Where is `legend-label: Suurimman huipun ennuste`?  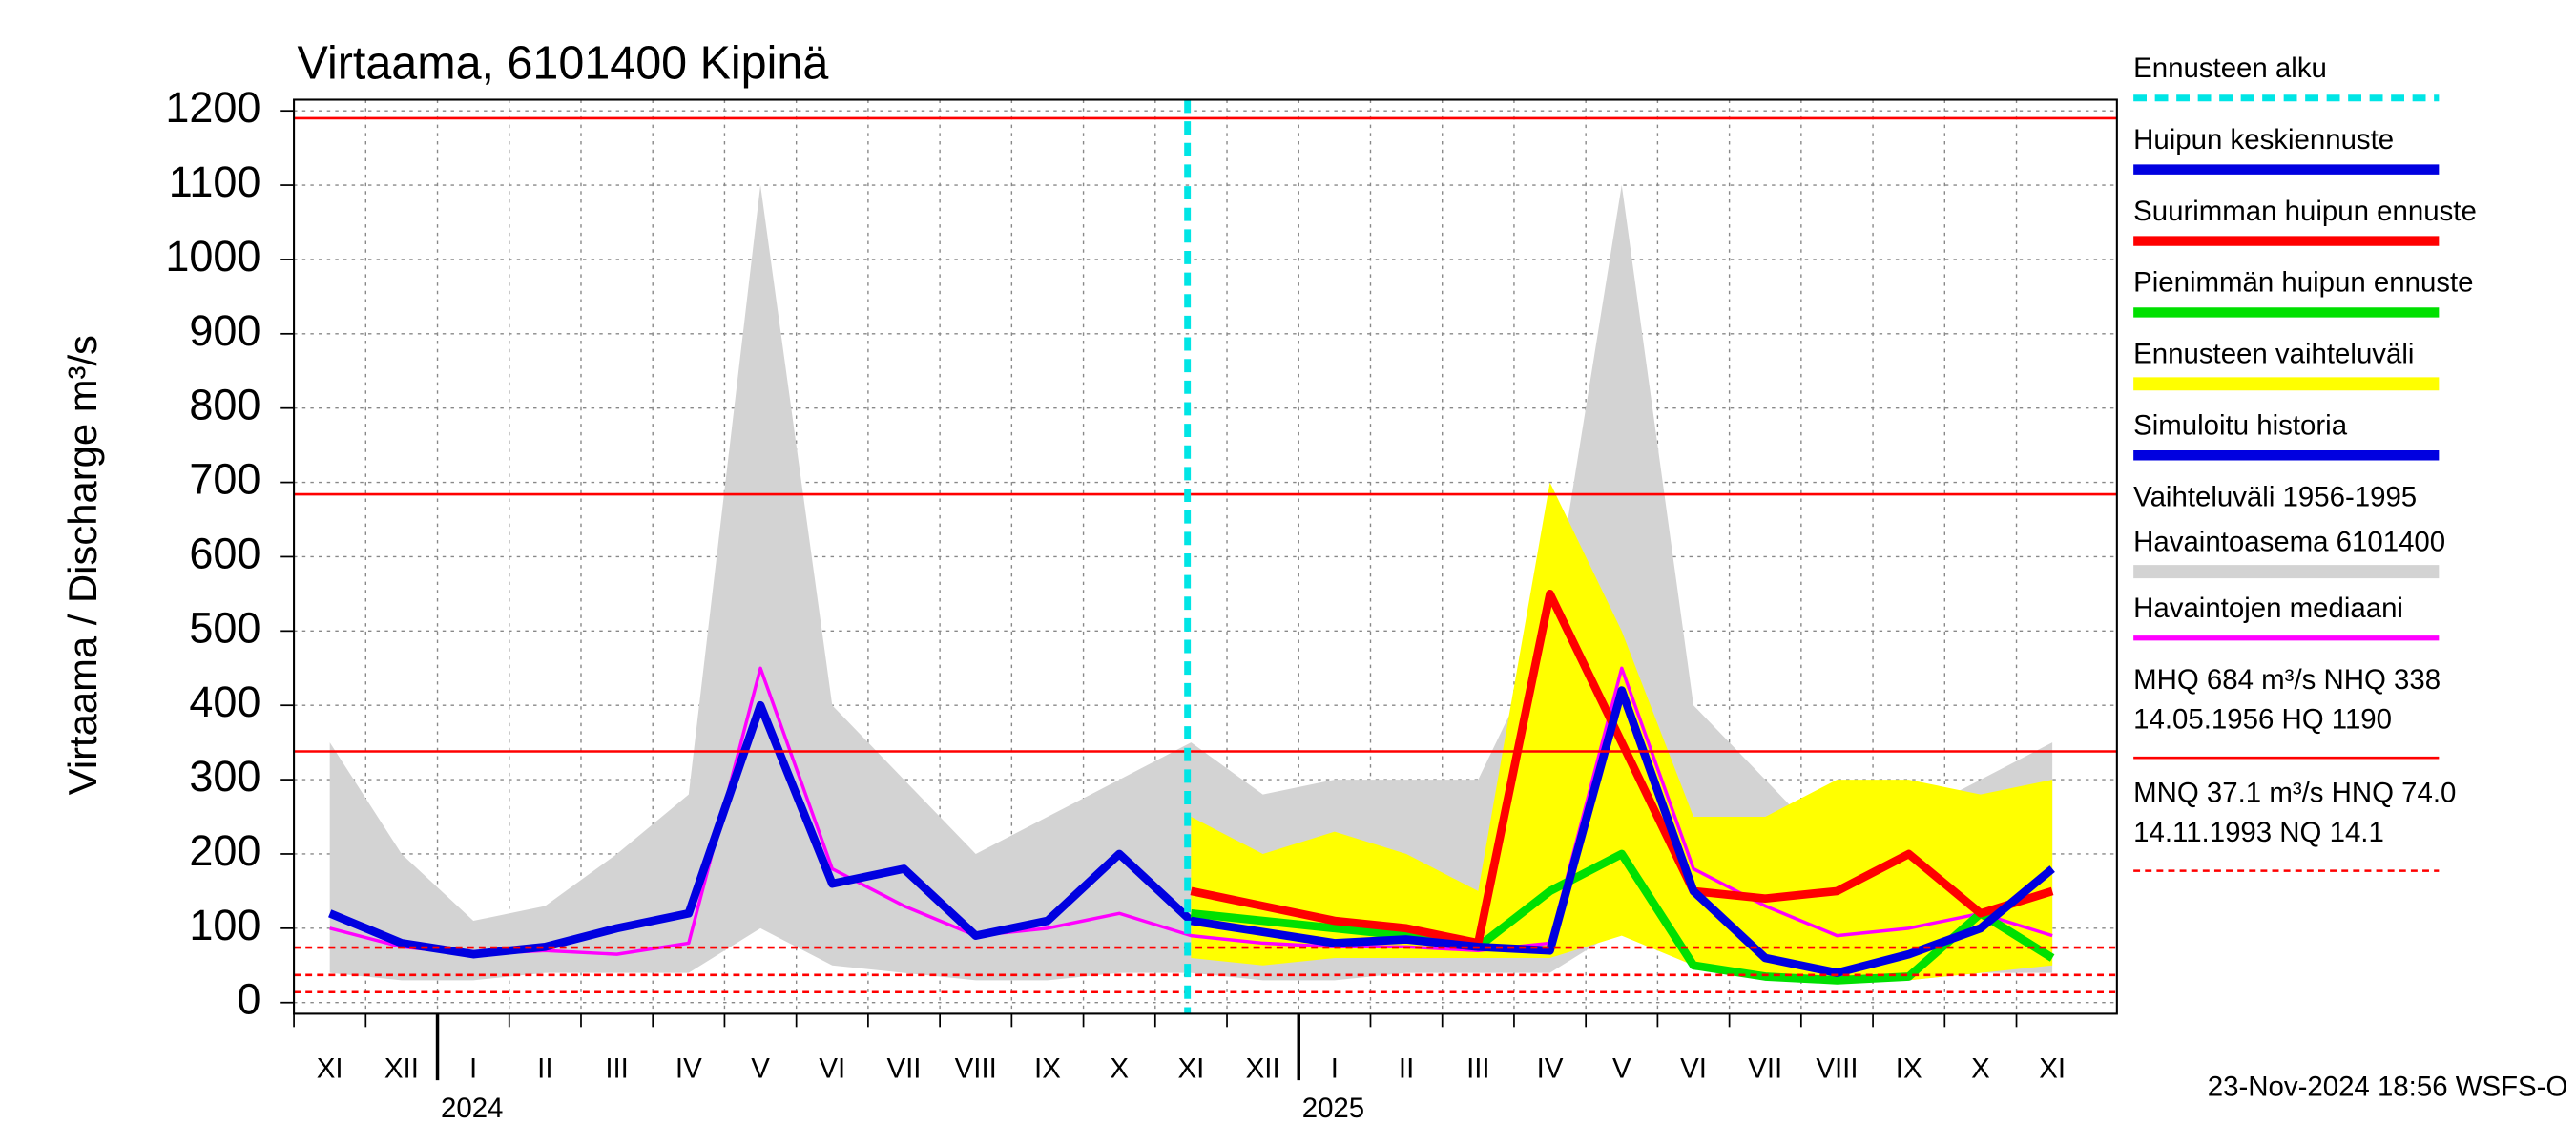 legend-label: Suurimman huipun ennuste is located at coordinates (2305, 212).